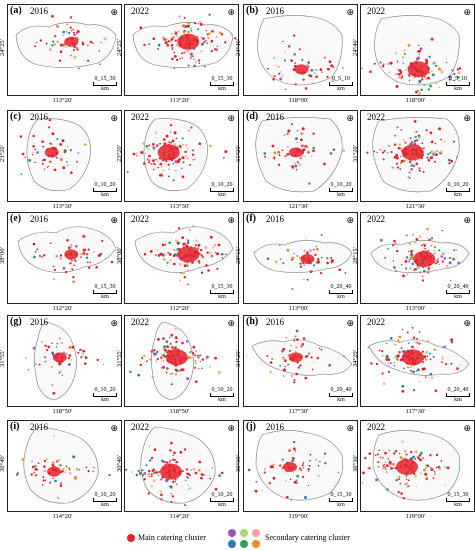 This screenshot has width=475, height=550. Describe the element at coordinates (65, 361) in the screenshot. I see `map-drawing` at that location.